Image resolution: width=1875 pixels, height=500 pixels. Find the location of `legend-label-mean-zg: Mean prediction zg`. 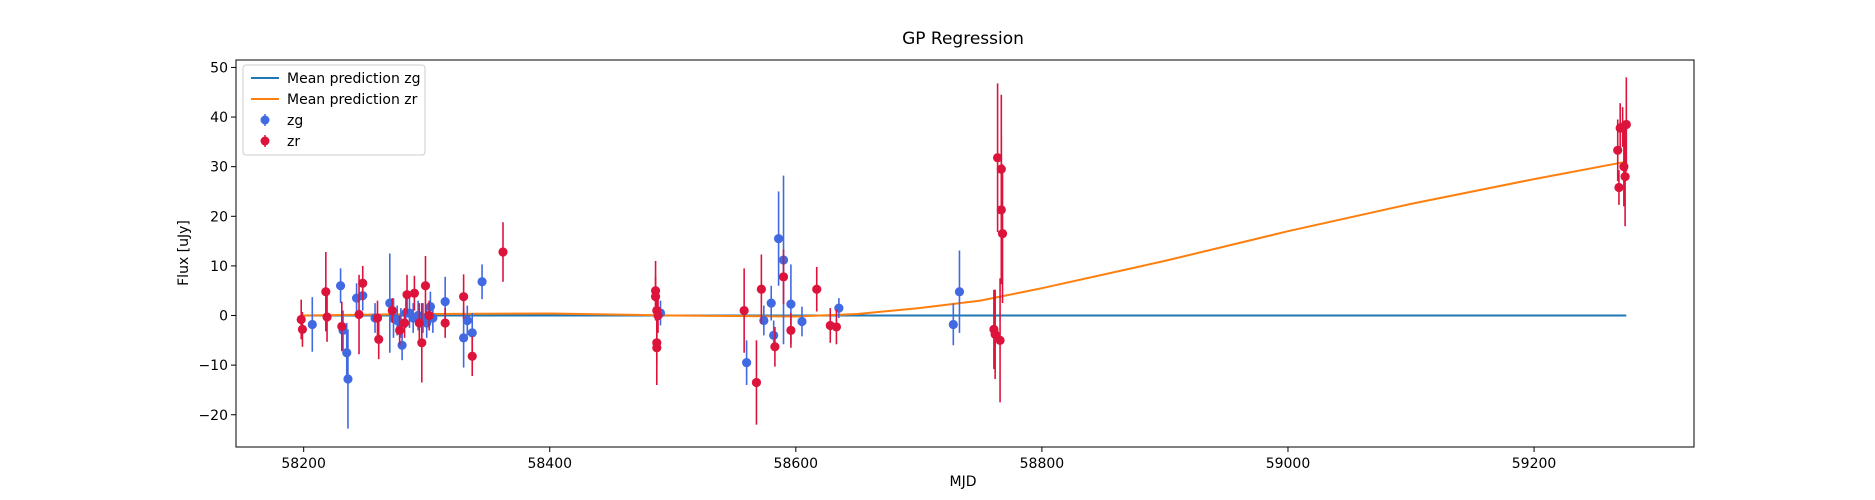

legend-label-mean-zg: Mean prediction zg is located at coordinates (354, 79).